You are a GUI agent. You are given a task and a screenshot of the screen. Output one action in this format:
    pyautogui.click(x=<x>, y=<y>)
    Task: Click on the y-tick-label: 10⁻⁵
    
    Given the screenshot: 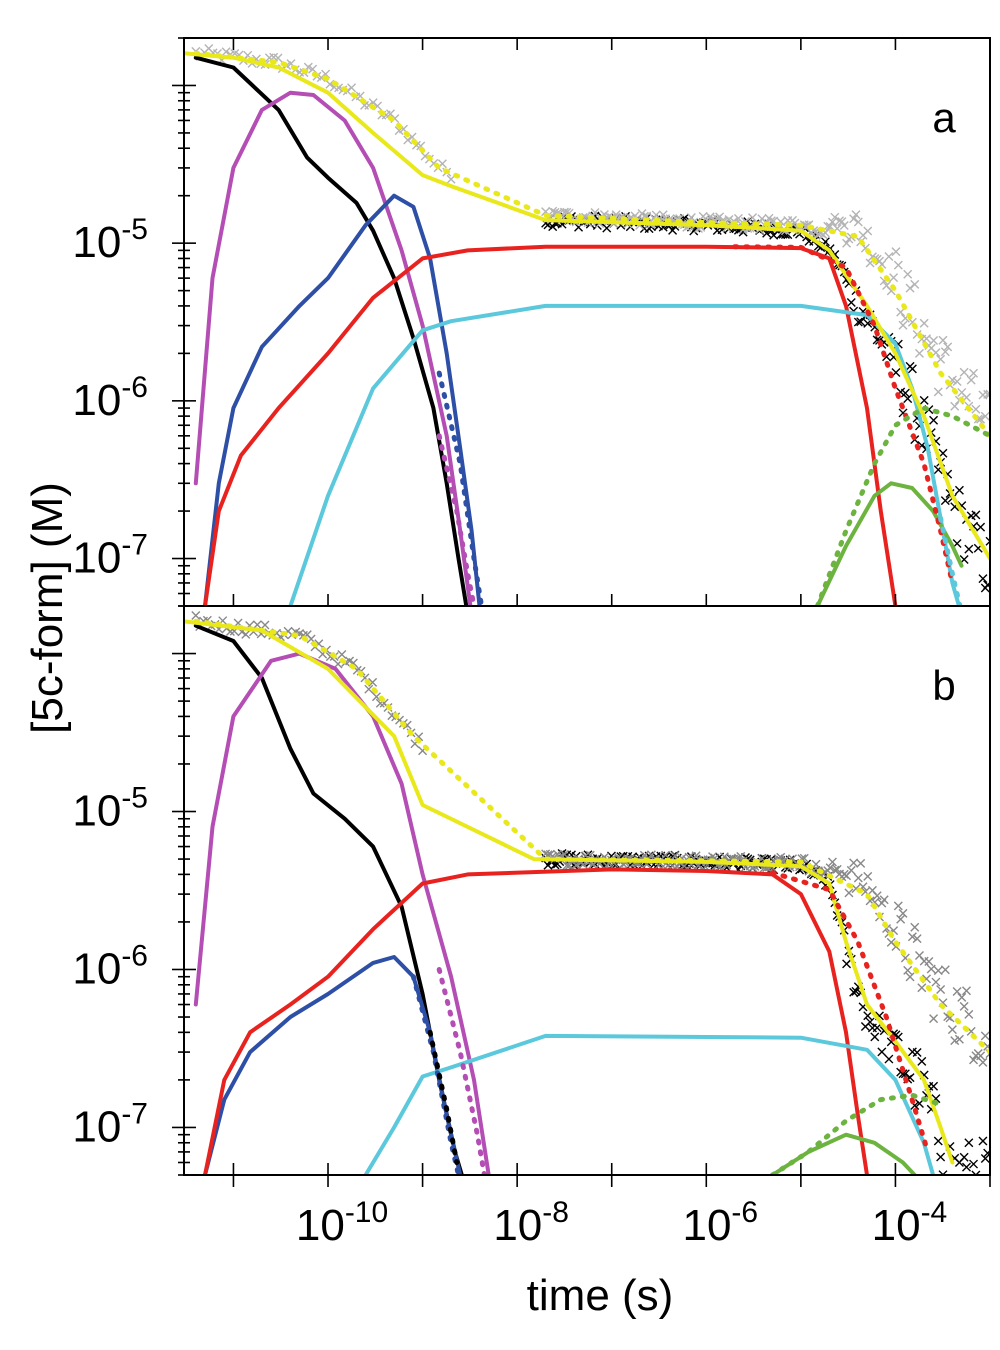 What is the action you would take?
    pyautogui.click(x=110, y=240)
    